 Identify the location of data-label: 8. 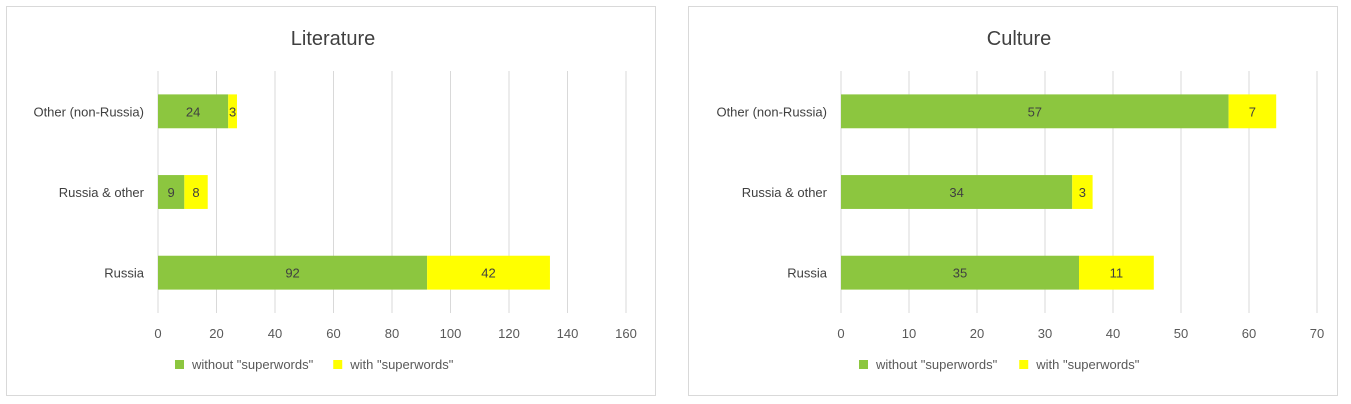
(195, 192).